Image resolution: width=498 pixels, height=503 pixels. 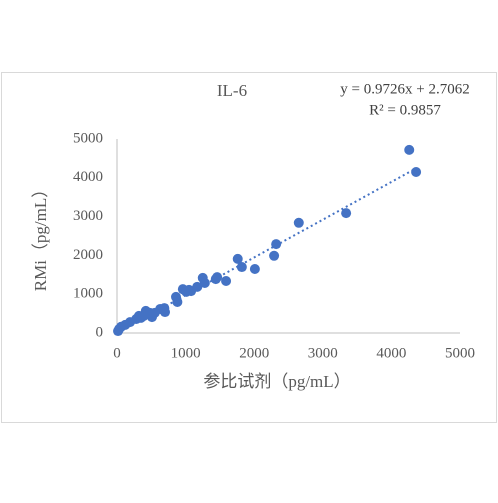 I want to click on y-axis-label: RMi（pg/mL）, so click(x=40, y=236).